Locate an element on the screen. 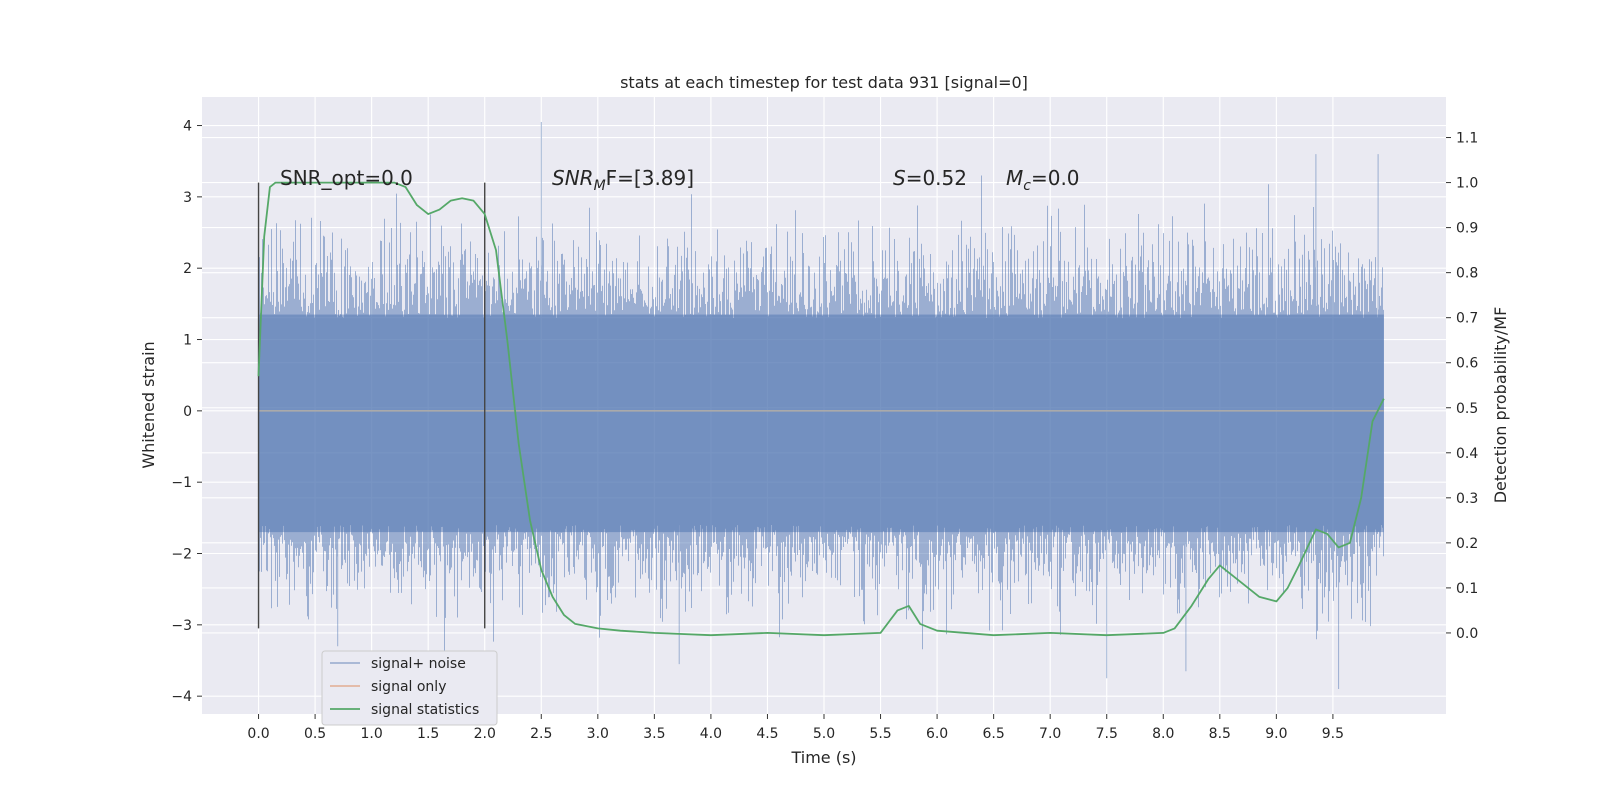 Image resolution: width=1600 pixels, height=805 pixels. y2-tick-label: 0.4 is located at coordinates (1467, 454).